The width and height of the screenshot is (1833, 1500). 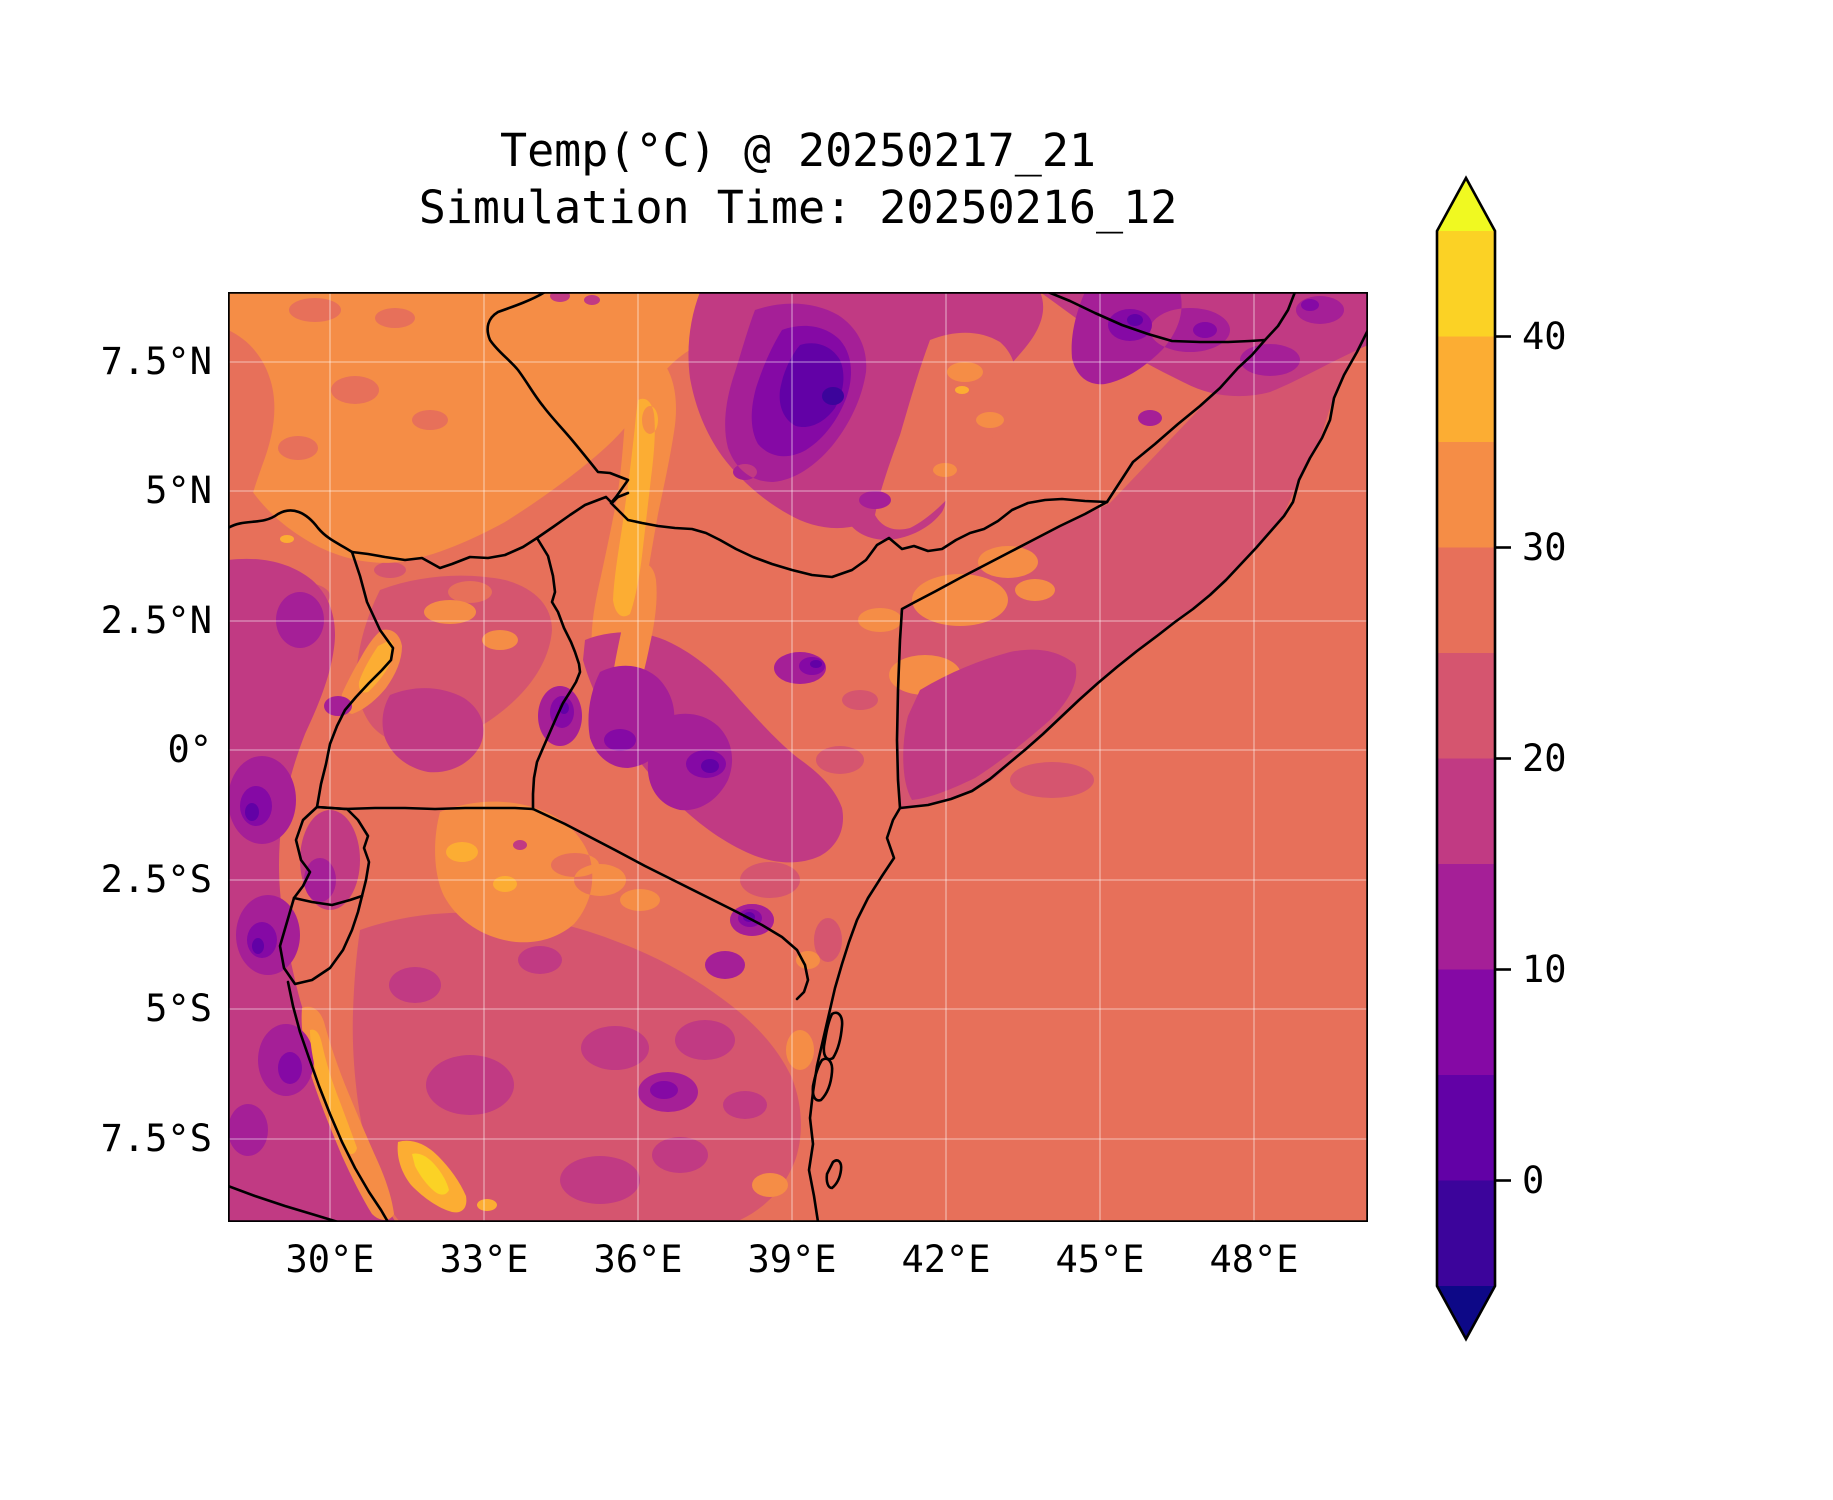 I want to click on colorbar, so click(x=1473, y=758).